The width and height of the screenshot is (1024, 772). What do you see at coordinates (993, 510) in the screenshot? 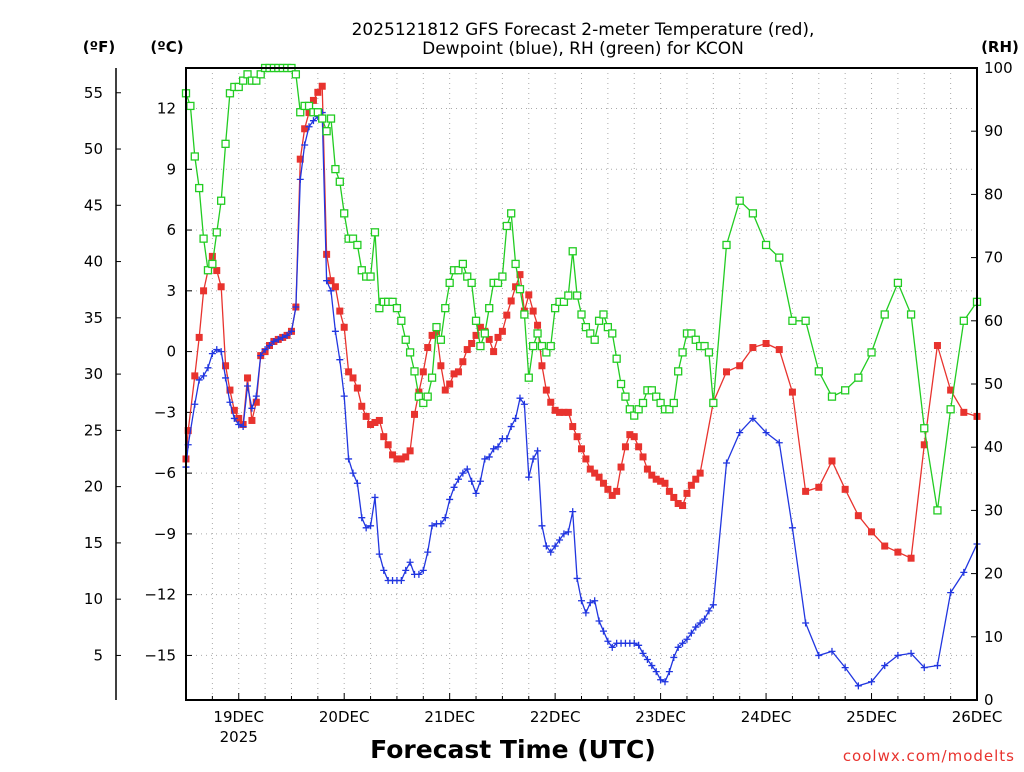
I see `rh-tick-label: 30` at bounding box center [993, 510].